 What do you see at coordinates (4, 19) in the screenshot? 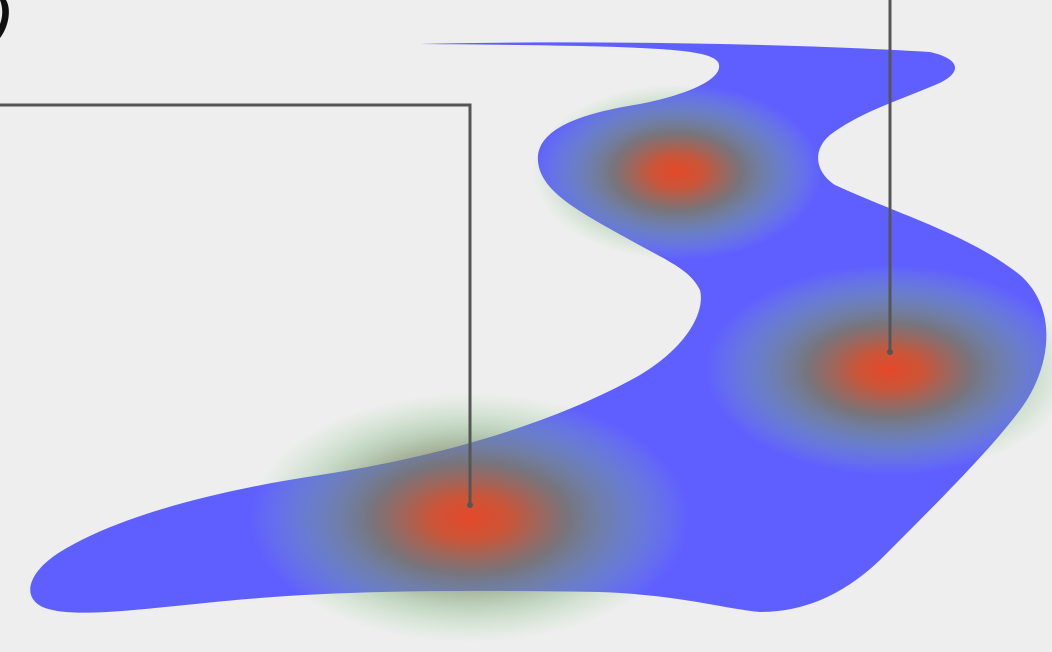
I see `corner-shape` at bounding box center [4, 19].